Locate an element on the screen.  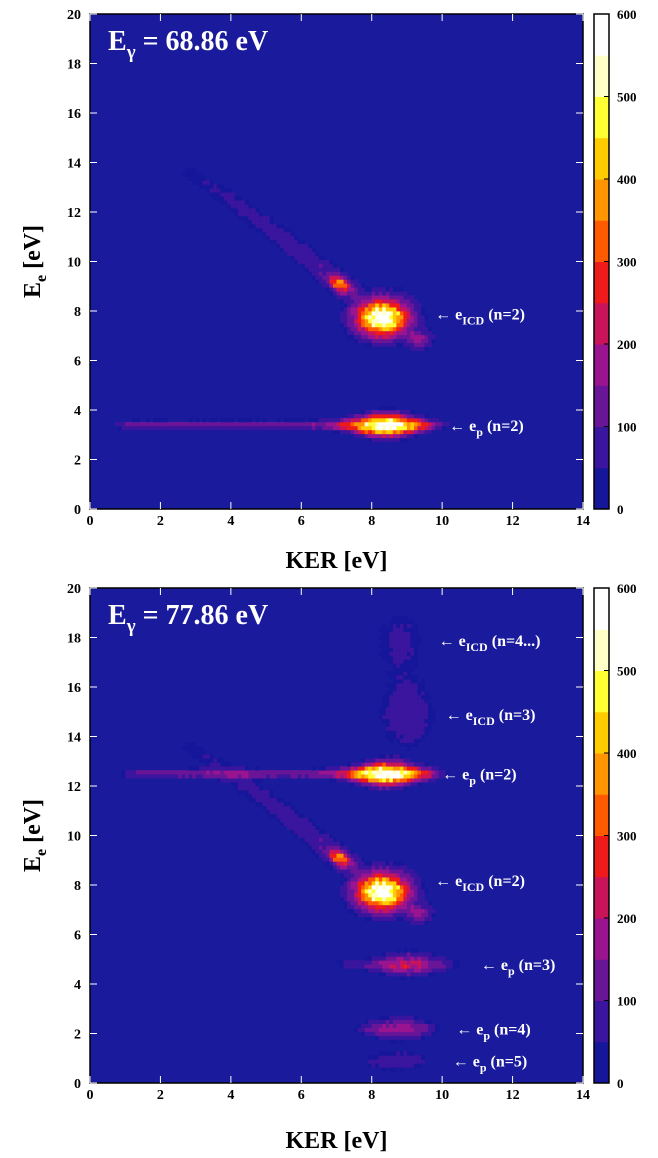
x-tick-label: 2 is located at coordinates (160, 521).